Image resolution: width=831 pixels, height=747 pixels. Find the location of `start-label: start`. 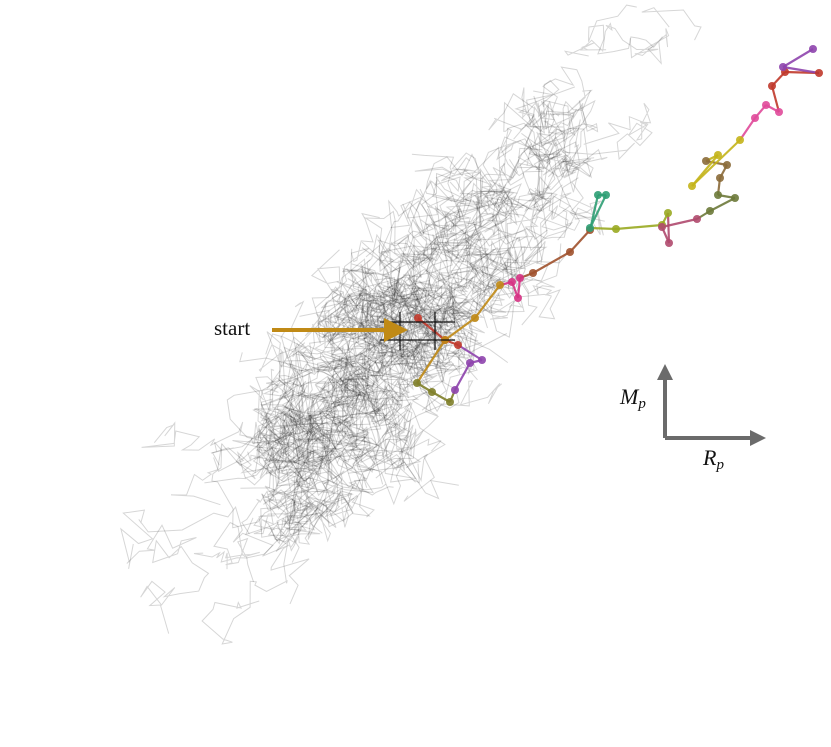

start-label: start is located at coordinates (232, 328).